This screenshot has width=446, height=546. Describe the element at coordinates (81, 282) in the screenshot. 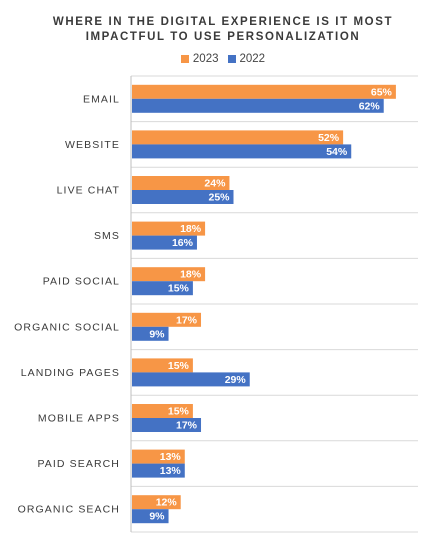

I see `category-label: PAID SOCIAL` at that location.